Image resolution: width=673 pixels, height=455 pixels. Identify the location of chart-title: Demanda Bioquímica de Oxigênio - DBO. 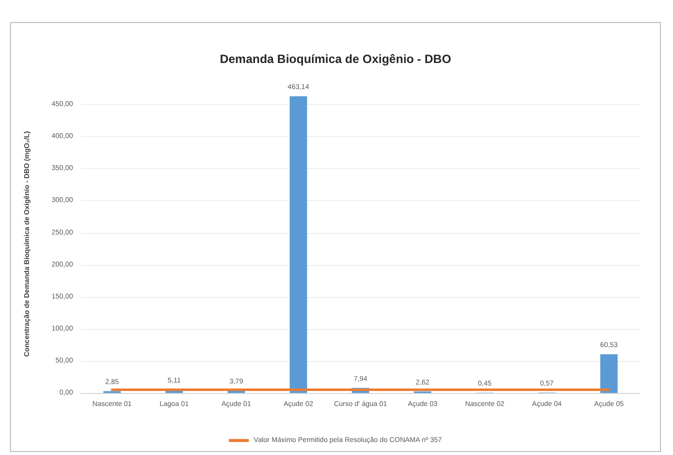
(336, 59).